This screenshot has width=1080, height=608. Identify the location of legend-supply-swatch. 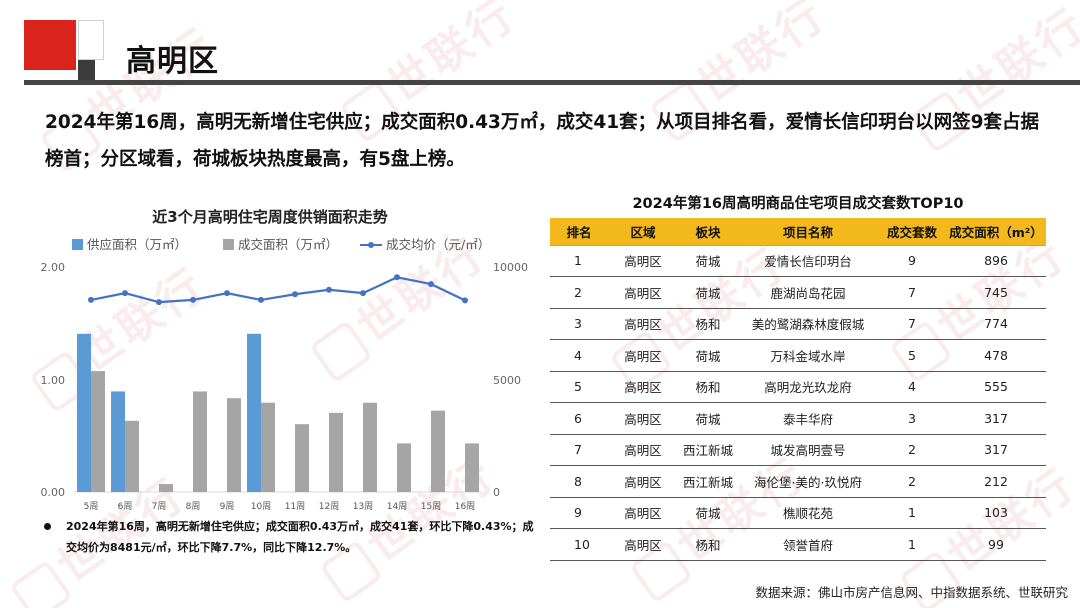
(77, 244).